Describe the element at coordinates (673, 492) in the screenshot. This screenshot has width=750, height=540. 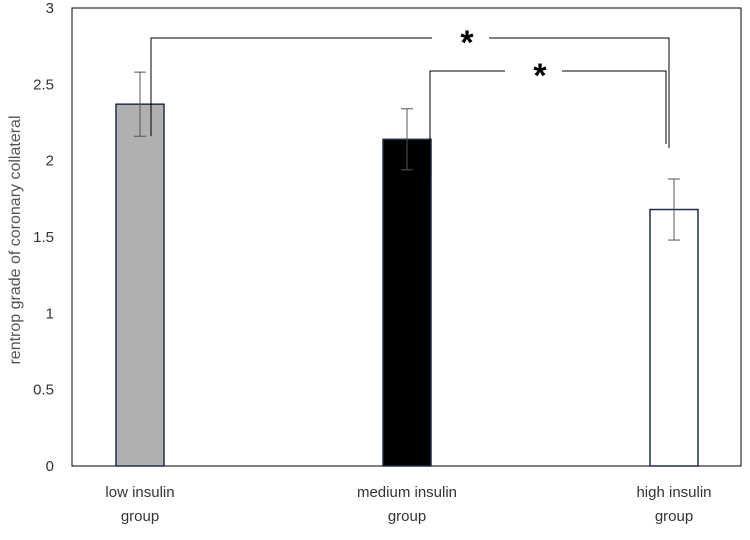
I see `x-tick-label-2-0: high insulin` at that location.